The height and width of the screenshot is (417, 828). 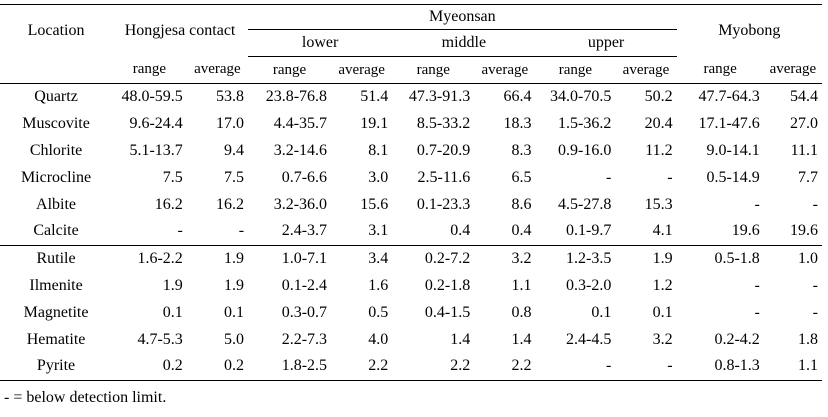 I want to click on average-cell: 15.3, so click(x=658, y=204).